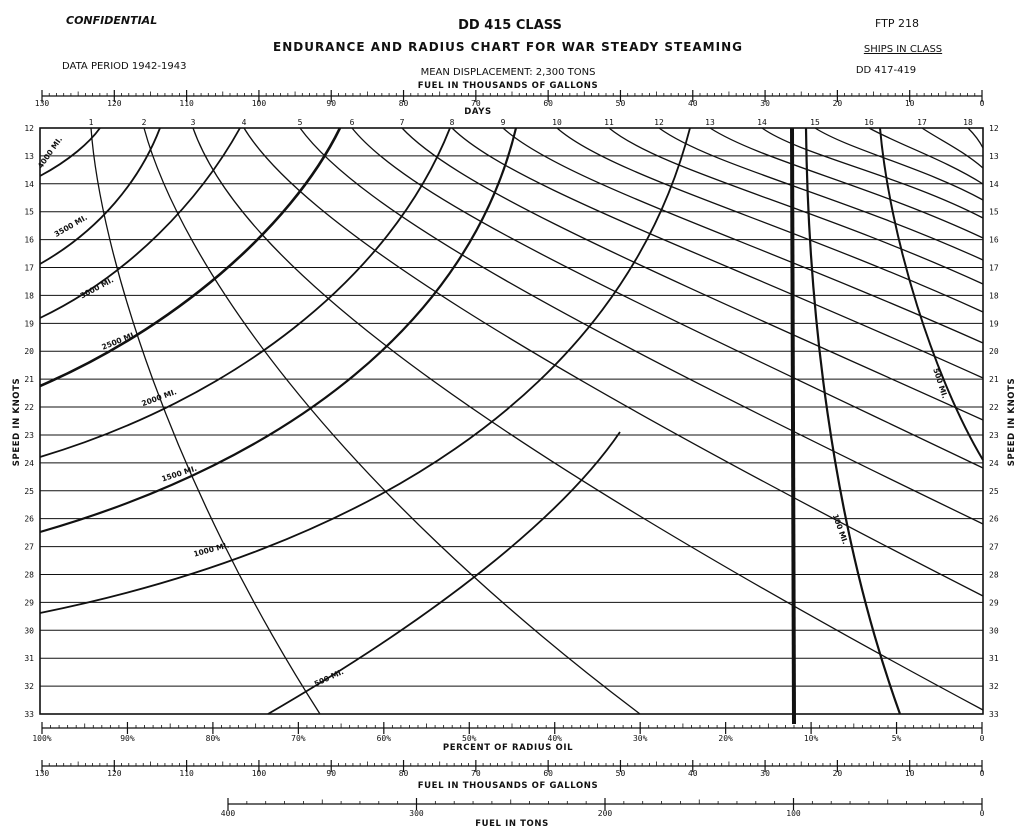  I want to click on percent-radius-scale-tick-label: 40%, so click(555, 738).